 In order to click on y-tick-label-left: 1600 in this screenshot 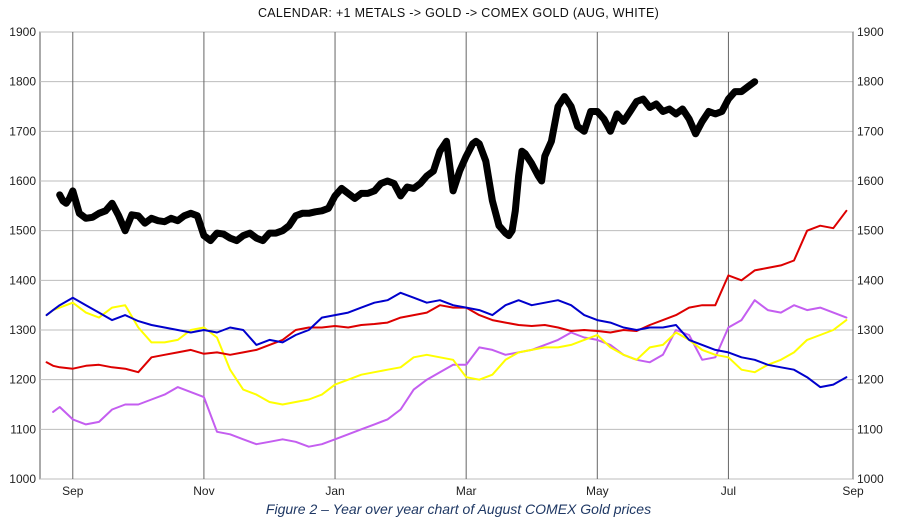, I will do `click(22, 181)`.